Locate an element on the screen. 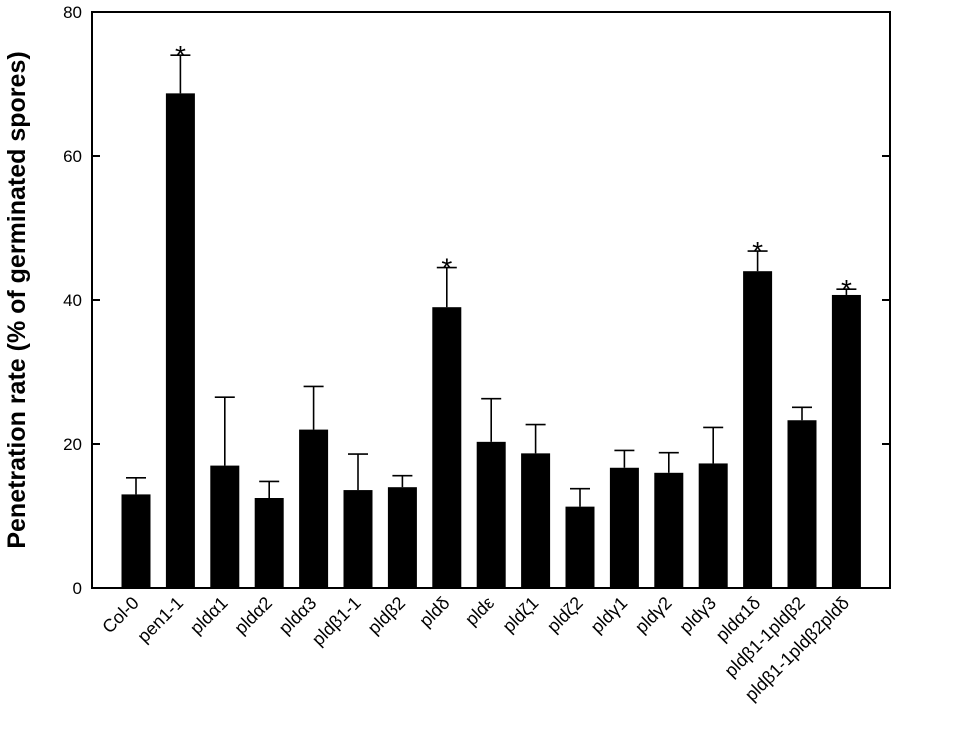 This screenshot has width=980, height=743. x-category-label: pldα2 is located at coordinates (253, 616).